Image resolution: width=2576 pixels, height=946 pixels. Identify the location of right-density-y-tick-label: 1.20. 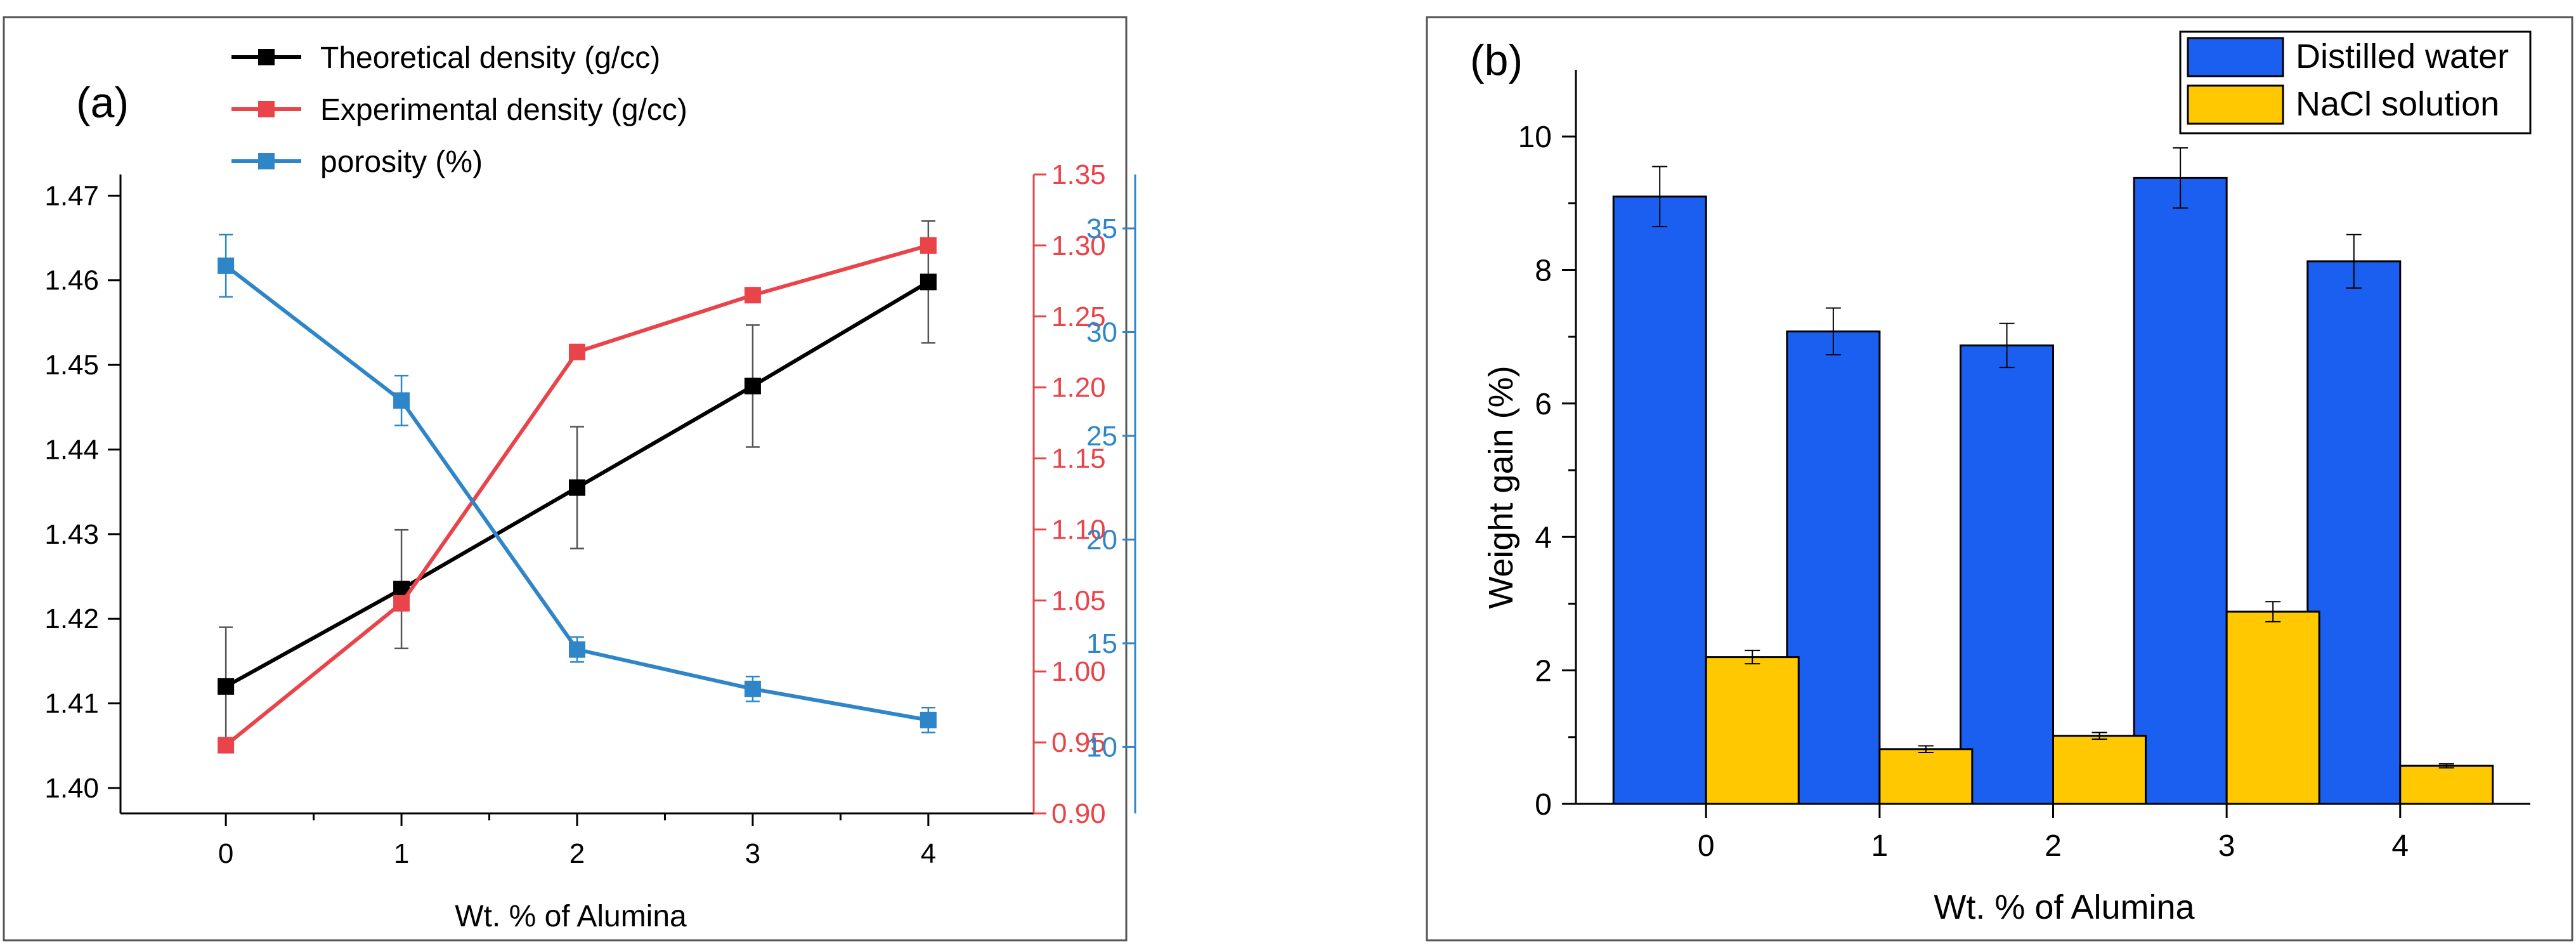
(1079, 388).